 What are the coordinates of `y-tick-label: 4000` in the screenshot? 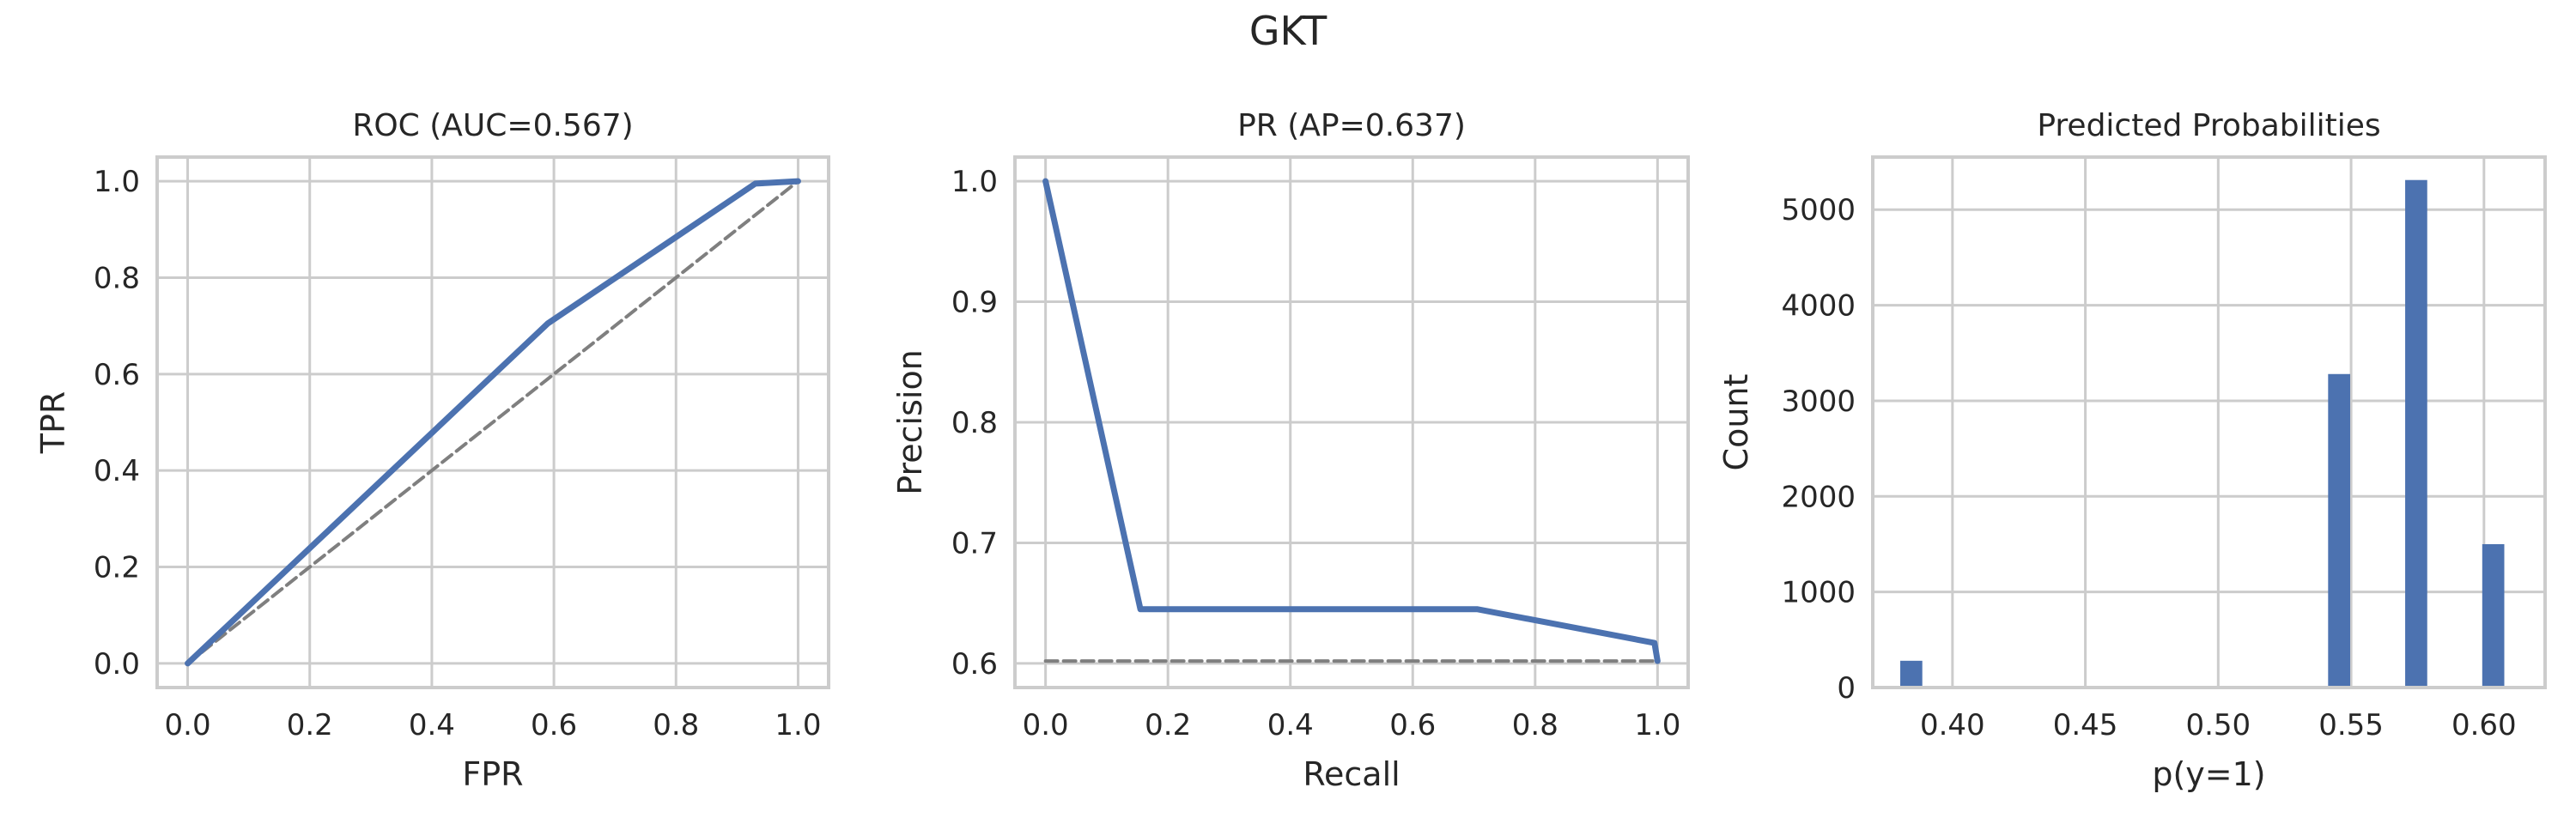 It's located at (1819, 306).